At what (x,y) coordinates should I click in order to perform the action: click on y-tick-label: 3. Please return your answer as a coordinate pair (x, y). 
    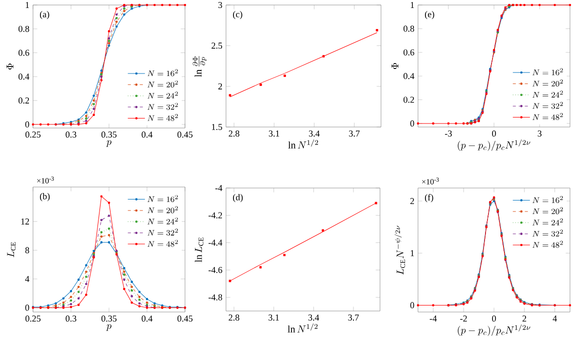
    Looking at the image, I should click on (220, 5).